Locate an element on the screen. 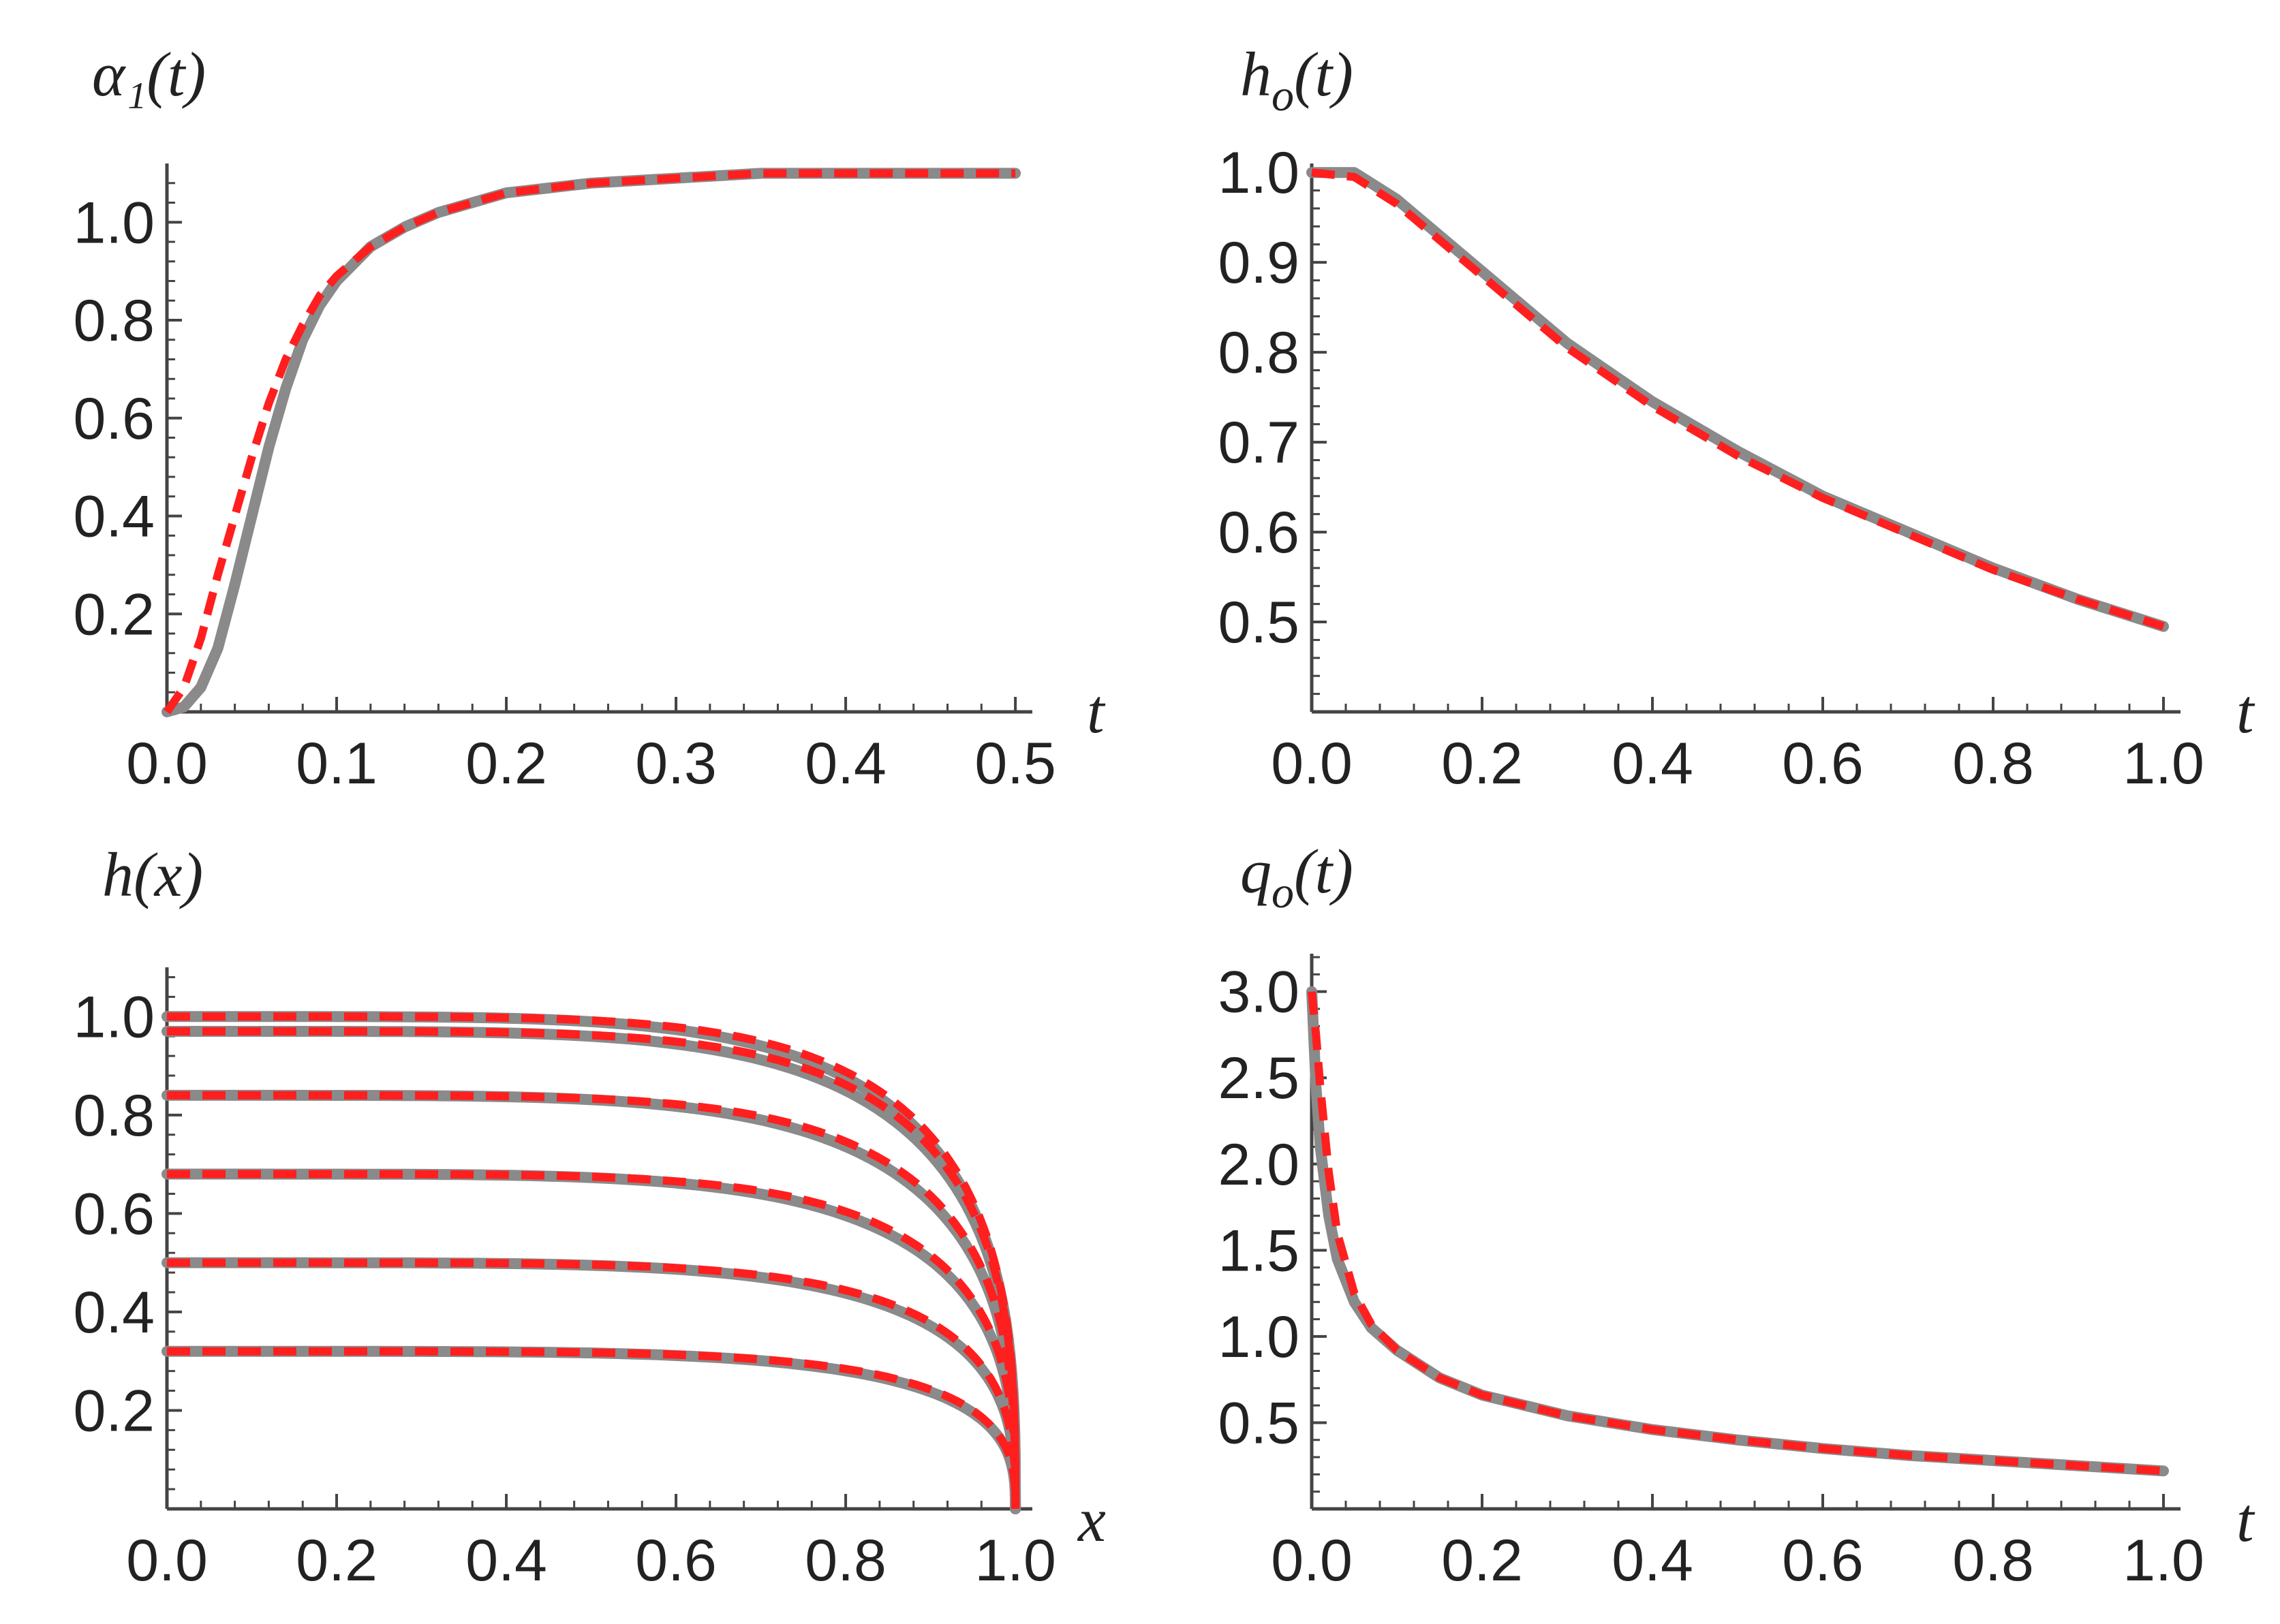 Image resolution: width=2280 pixels, height=1624 pixels. y-tick-label: 2.0 is located at coordinates (1258, 1165).